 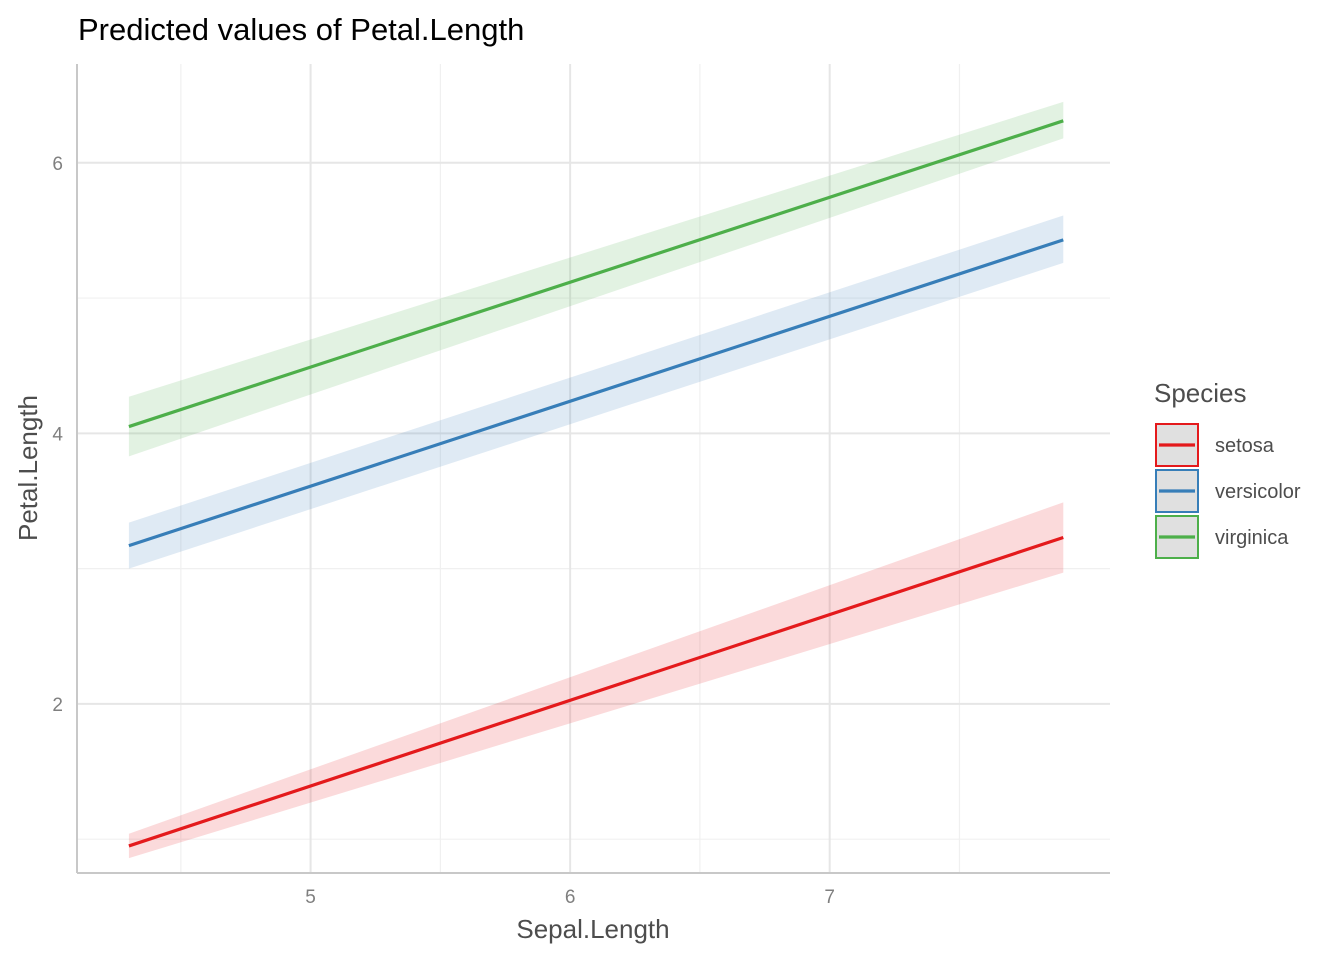 What do you see at coordinates (57, 164) in the screenshot?
I see `y-tick-label: 6` at bounding box center [57, 164].